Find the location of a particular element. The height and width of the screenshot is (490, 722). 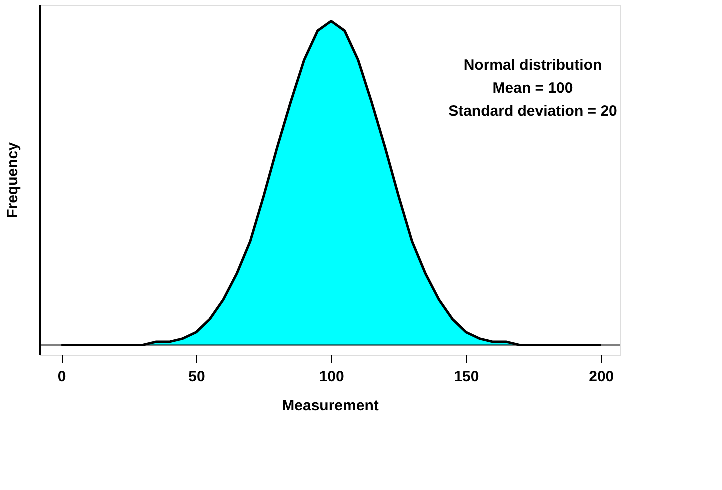

x-tick-label: 200 is located at coordinates (601, 377).